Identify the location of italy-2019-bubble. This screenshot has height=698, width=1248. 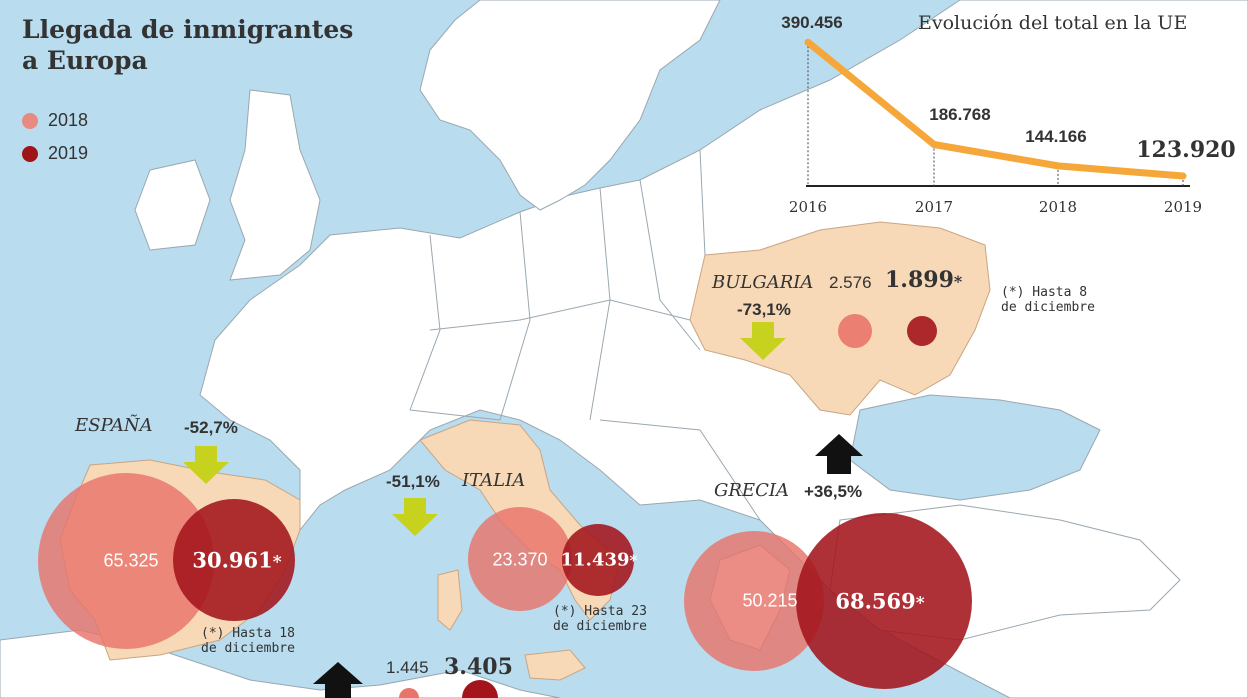
(598, 560).